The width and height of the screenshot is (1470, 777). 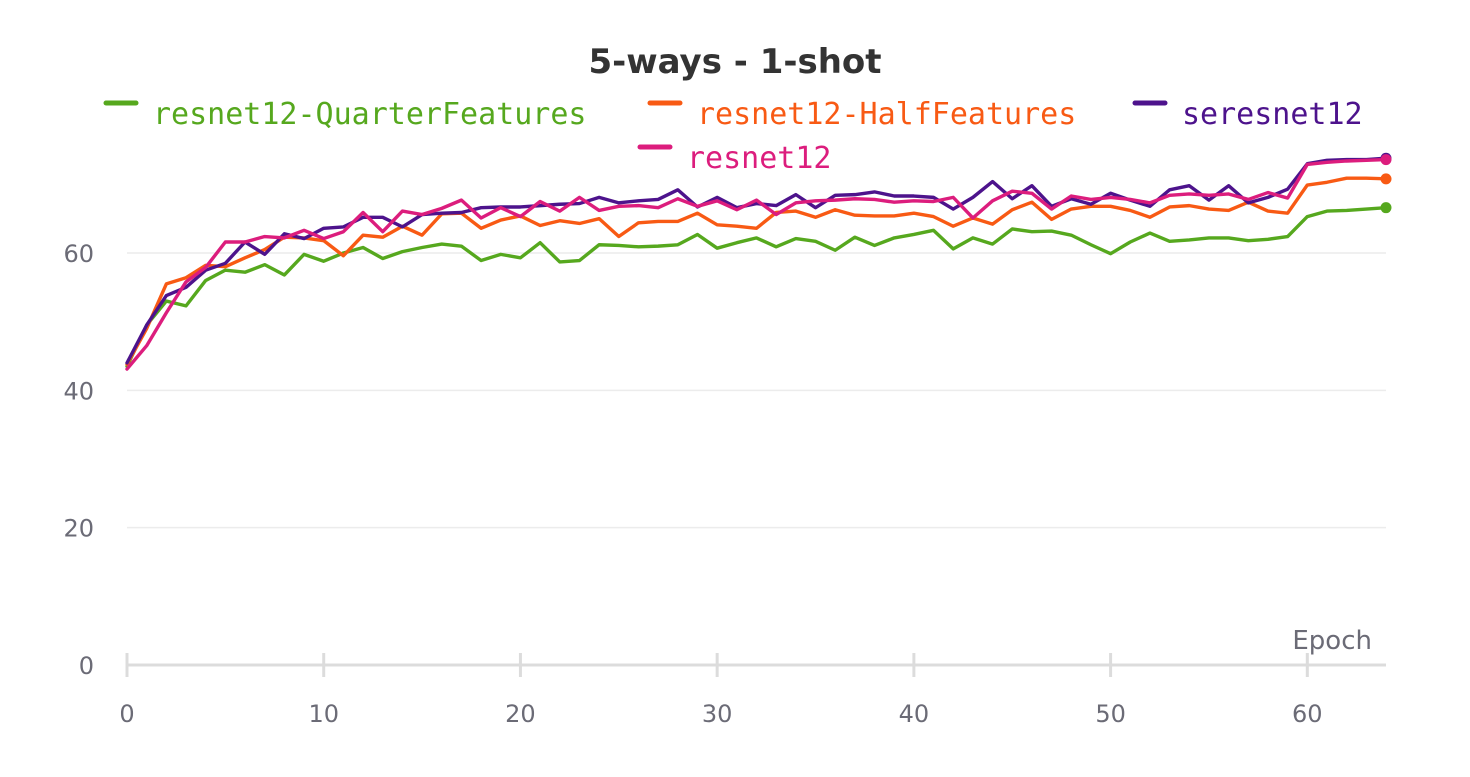 I want to click on x-tick-label: 20, so click(x=520, y=714).